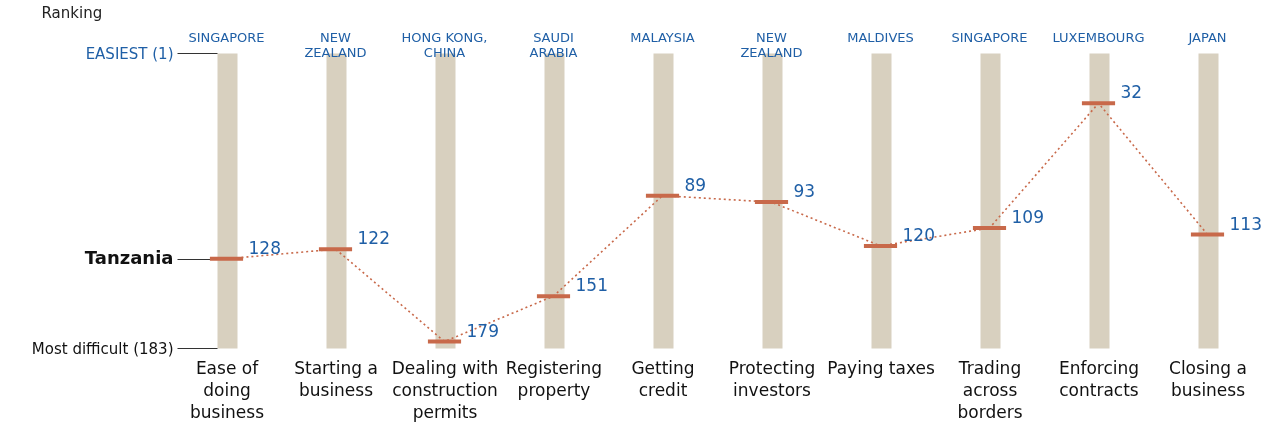 This screenshot has height=425, width=1280. Describe the element at coordinates (1098, 37) in the screenshot. I see `text: LUXEMBOURG` at that location.